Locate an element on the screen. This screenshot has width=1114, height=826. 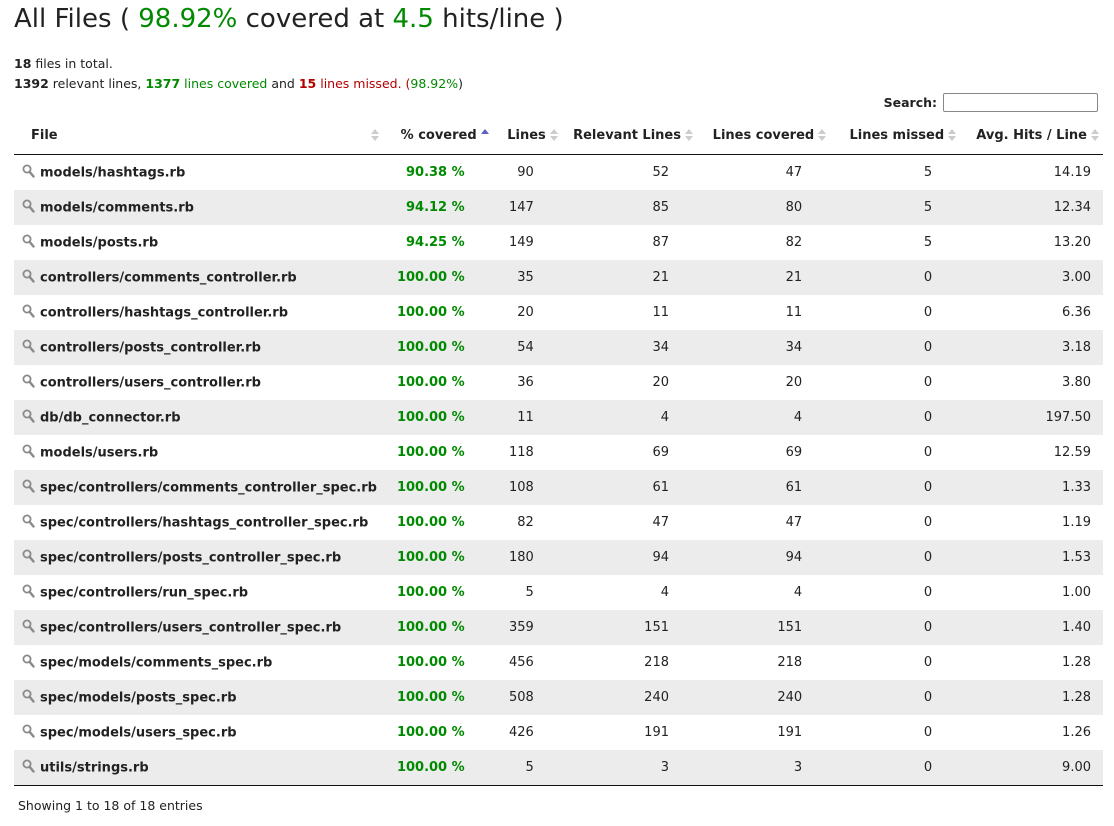
file-link: models/users.rb is located at coordinates (99, 452).